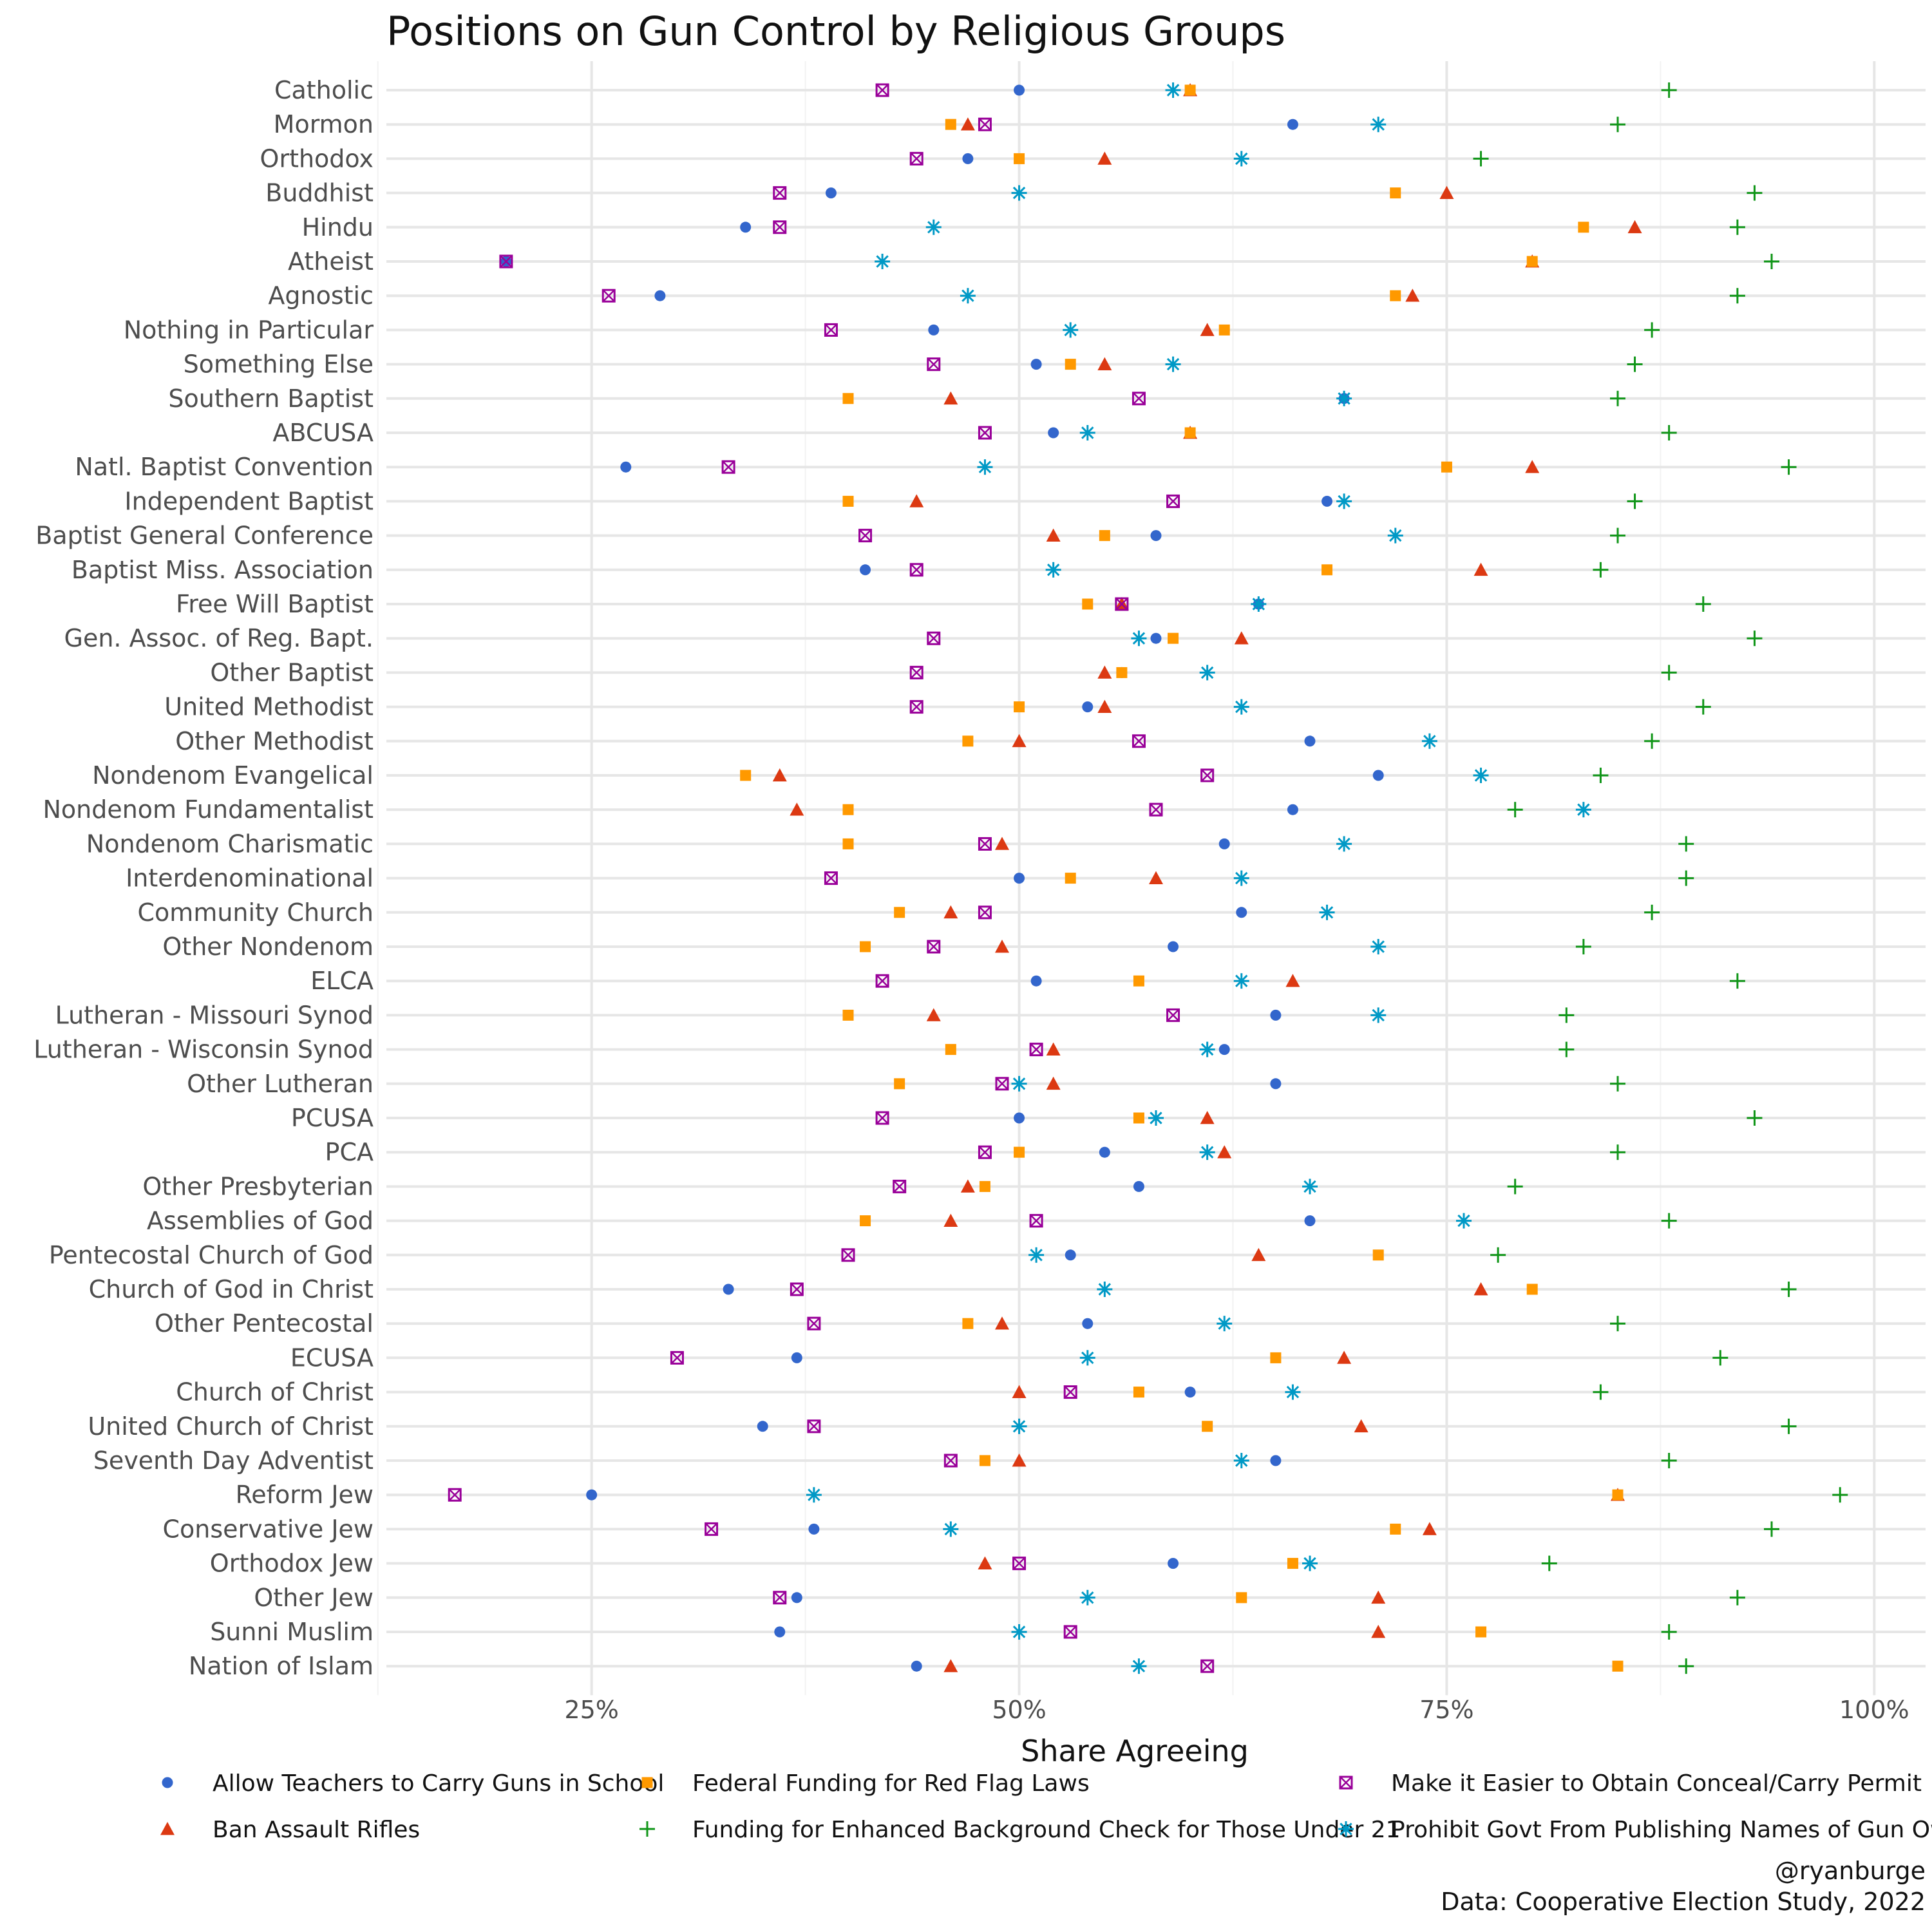 This screenshot has width=1932, height=1932. I want to click on category-label: Independent Baptist, so click(249, 501).